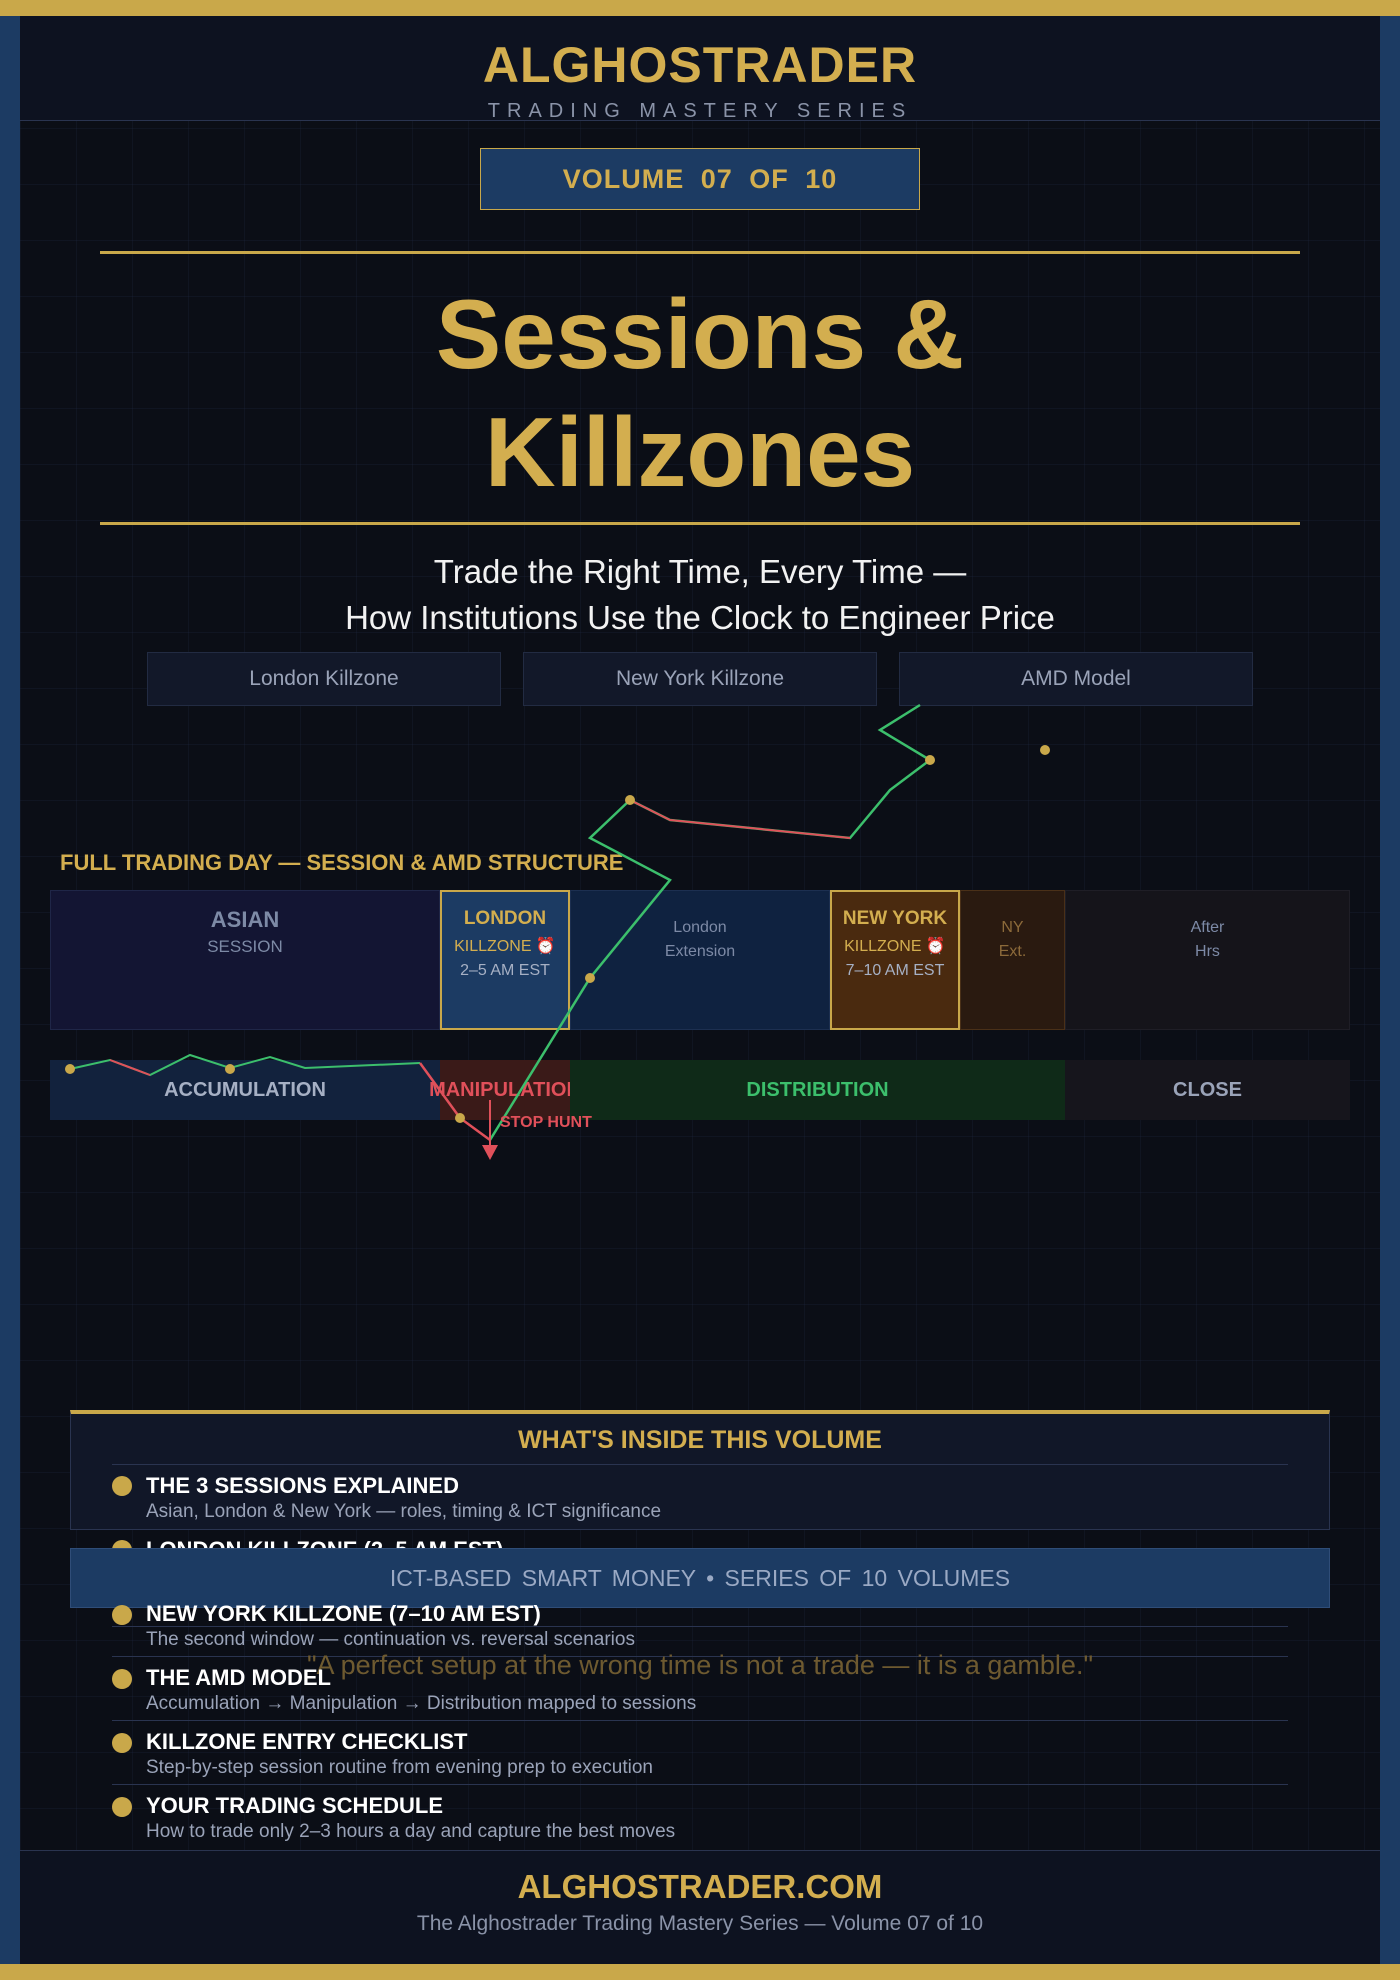 This screenshot has height=1980, width=1400. Describe the element at coordinates (505, 918) in the screenshot. I see `session-london-name: LONDON` at that location.